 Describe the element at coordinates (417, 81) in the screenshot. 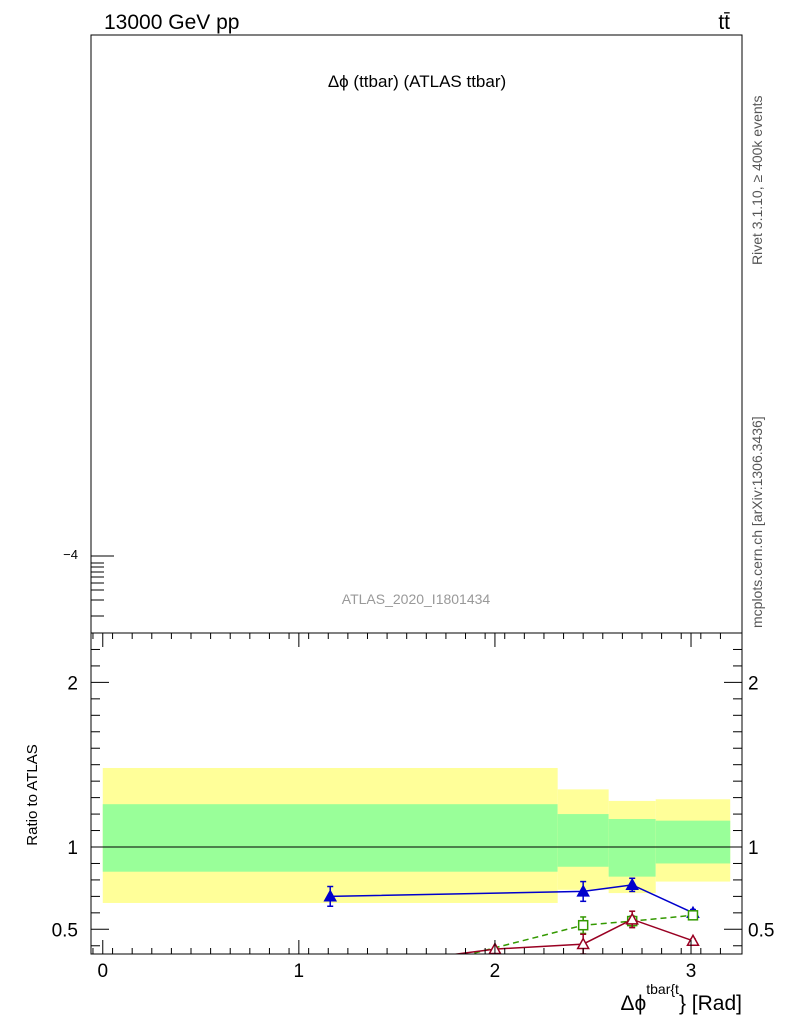

I see `plot-title: Δϕ (ttbar) (ATLAS ttbar)` at that location.